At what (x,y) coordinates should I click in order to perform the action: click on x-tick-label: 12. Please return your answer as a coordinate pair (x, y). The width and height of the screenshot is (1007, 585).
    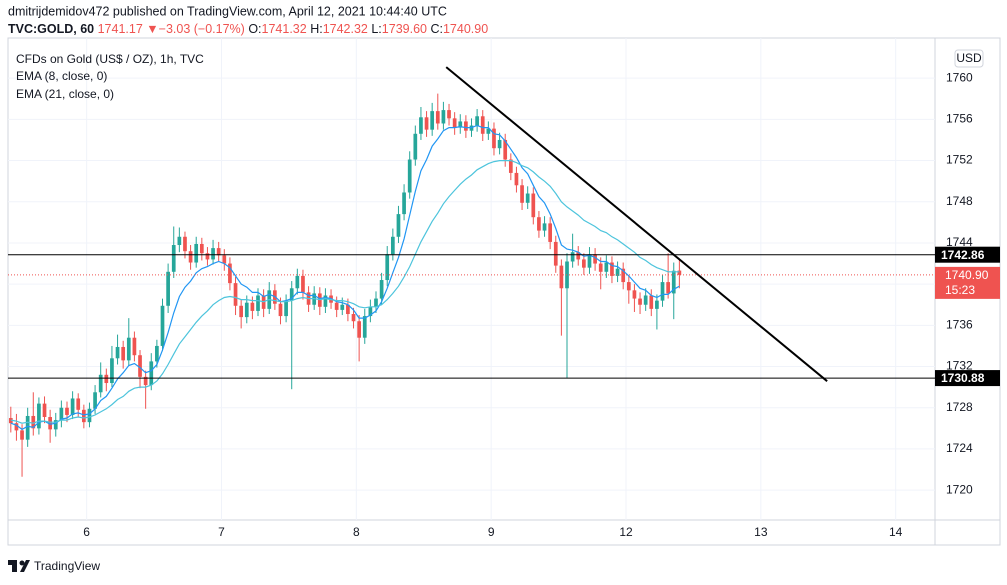
    Looking at the image, I should click on (626, 532).